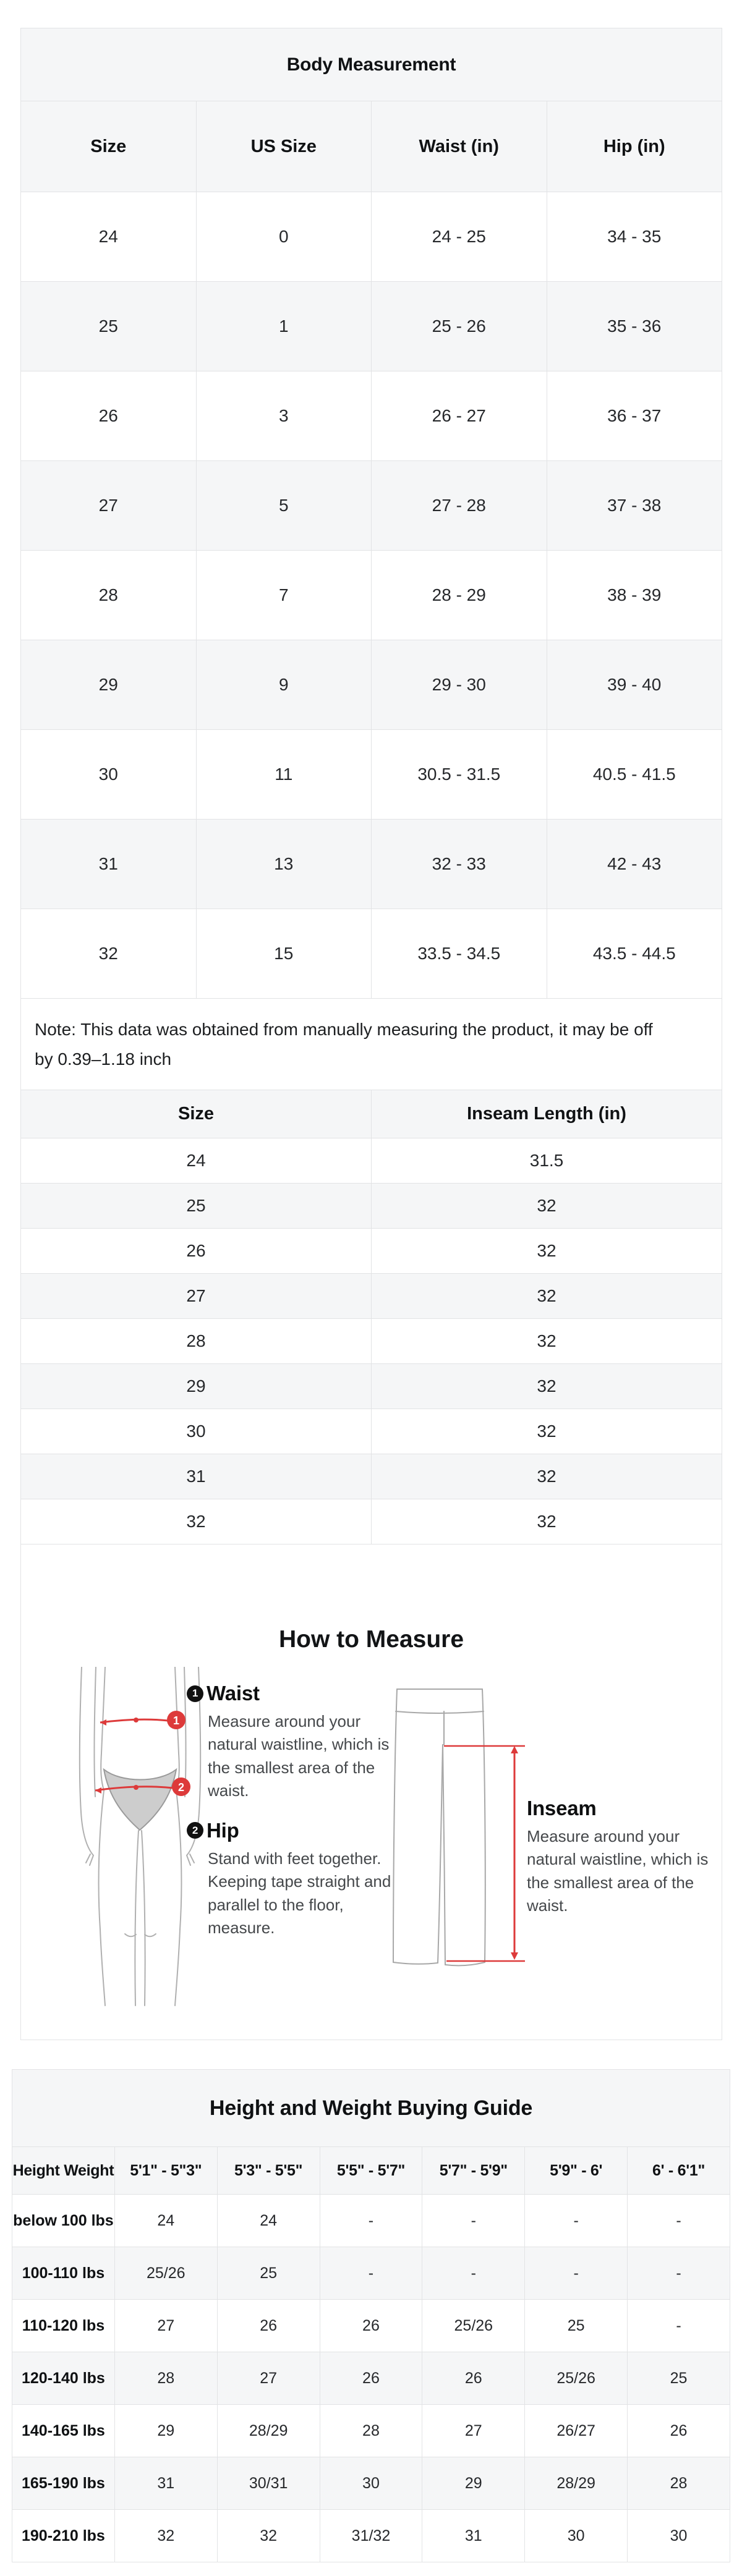 Image resolution: width=742 pixels, height=2576 pixels. What do you see at coordinates (474, 2325) in the screenshot?
I see `table-cell: 25/26` at bounding box center [474, 2325].